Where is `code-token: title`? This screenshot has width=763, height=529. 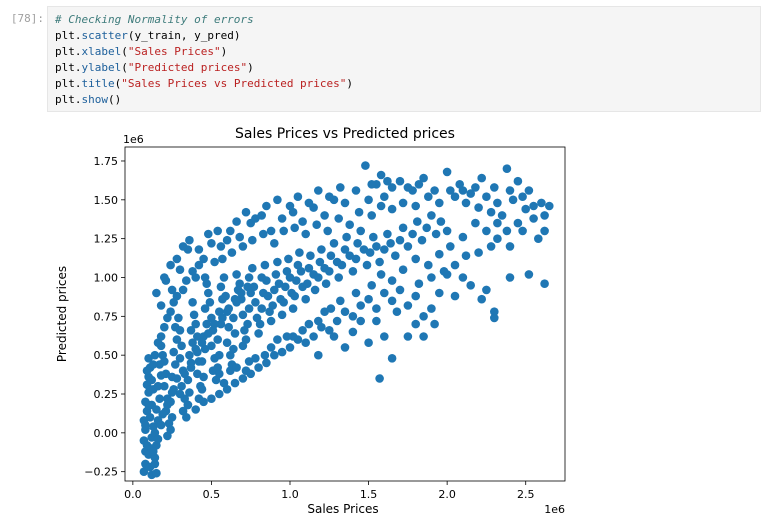 code-token: title is located at coordinates (98, 83).